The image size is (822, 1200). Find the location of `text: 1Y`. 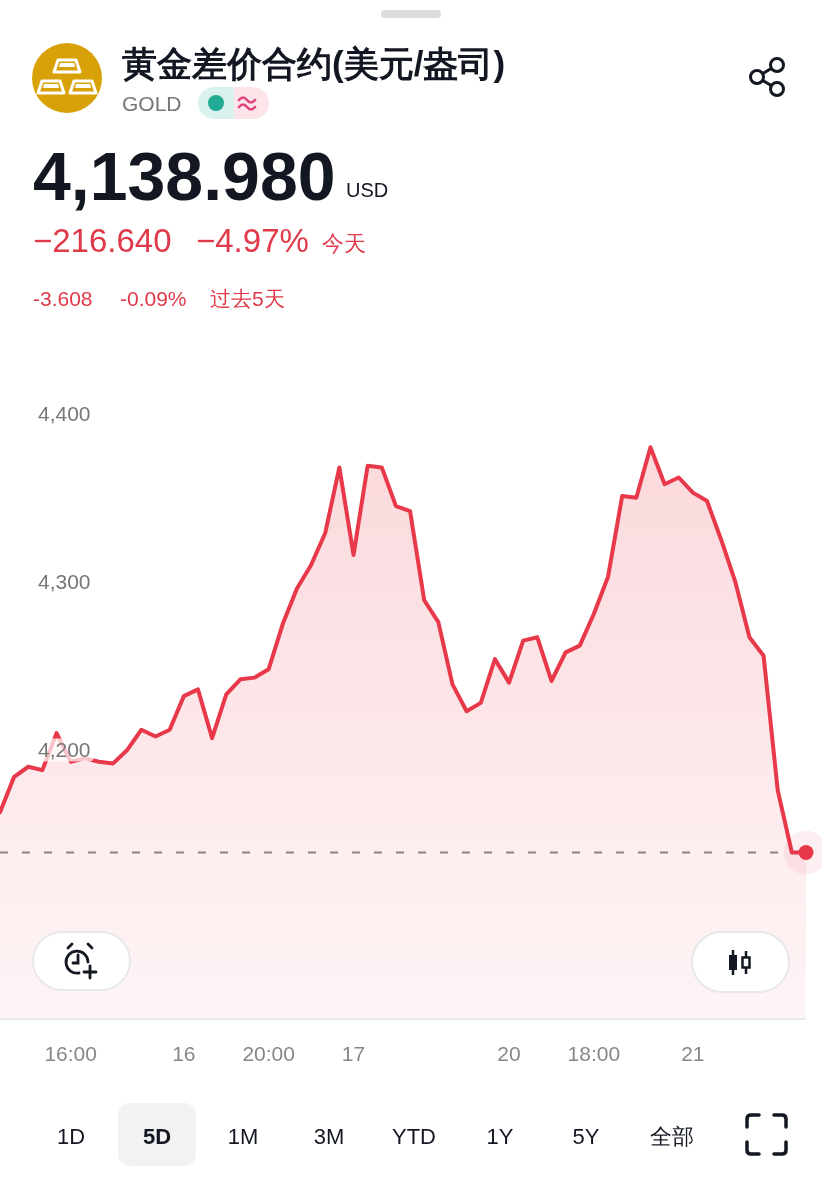

text: 1Y is located at coordinates (500, 1136).